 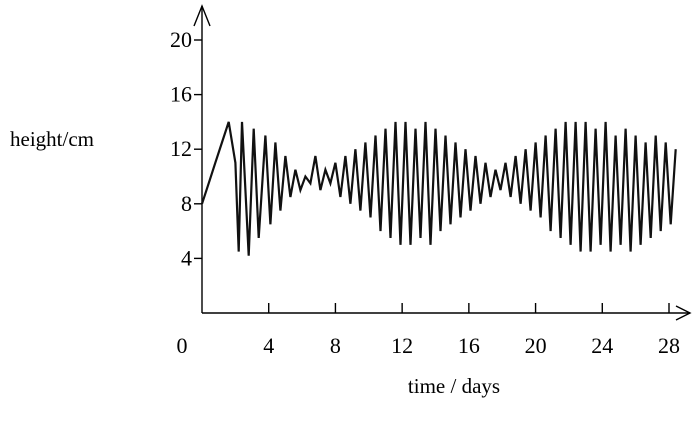 I want to click on y-axis-arrow, so click(x=202, y=15).